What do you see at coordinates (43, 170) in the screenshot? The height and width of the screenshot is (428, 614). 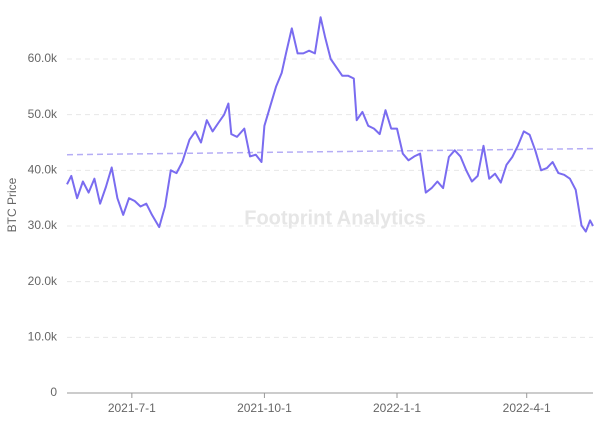 I see `y-tick-label: 40.0k` at bounding box center [43, 170].